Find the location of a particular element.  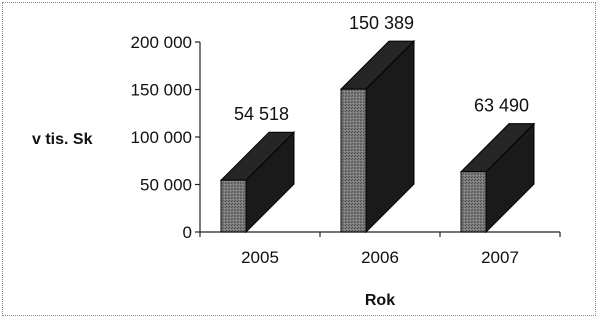

data-label-2007: 63 490 is located at coordinates (501, 106).